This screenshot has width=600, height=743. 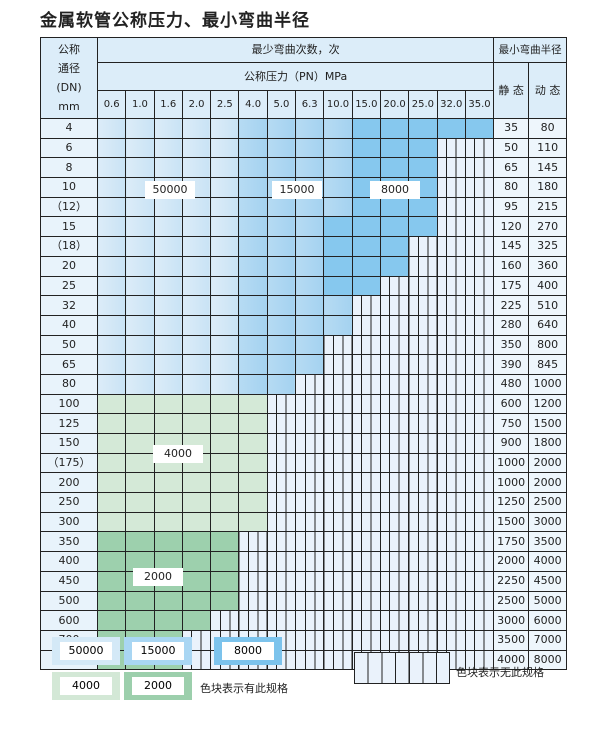 What do you see at coordinates (304, 246) in the screenshot?
I see `table-row: （18） 145 325` at bounding box center [304, 246].